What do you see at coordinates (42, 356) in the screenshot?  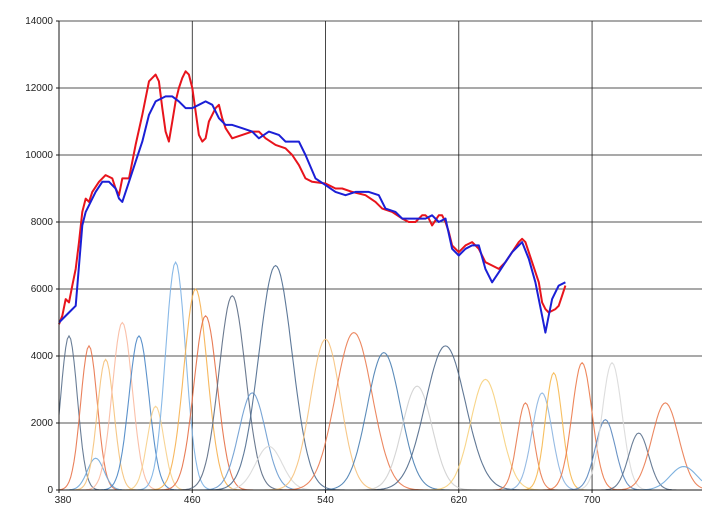 I see `y-tick-label: 4000` at bounding box center [42, 356].